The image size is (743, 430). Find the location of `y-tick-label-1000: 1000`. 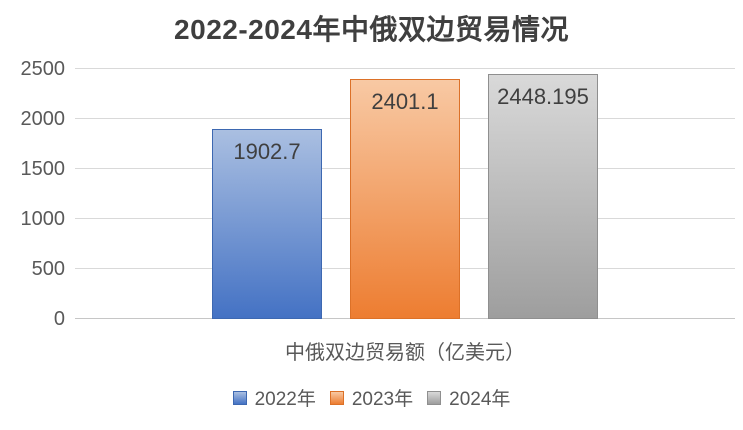

y-tick-label-1000: 1000 is located at coordinates (43, 219).